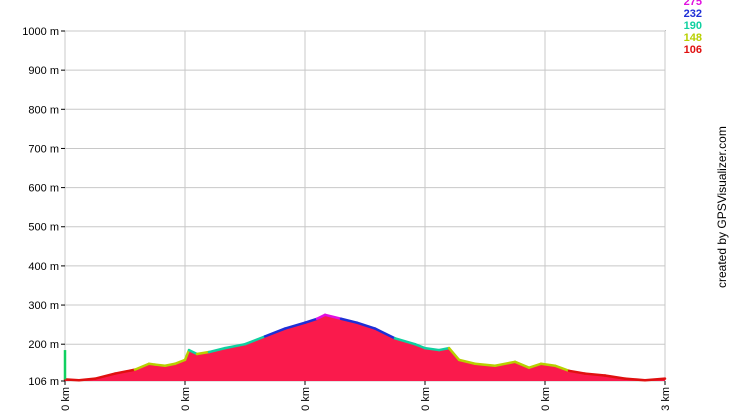 The image size is (730, 413). What do you see at coordinates (693, 14) in the screenshot?
I see `legend-value: 232` at bounding box center [693, 14].